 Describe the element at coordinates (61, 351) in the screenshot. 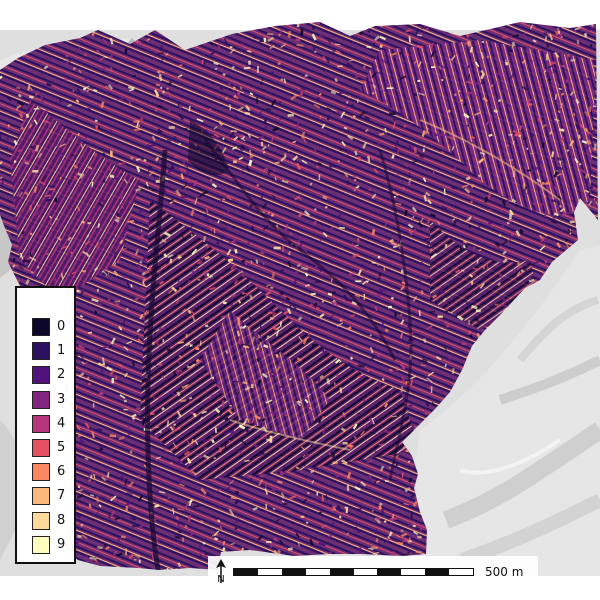

I see `legend-label: 1` at that location.